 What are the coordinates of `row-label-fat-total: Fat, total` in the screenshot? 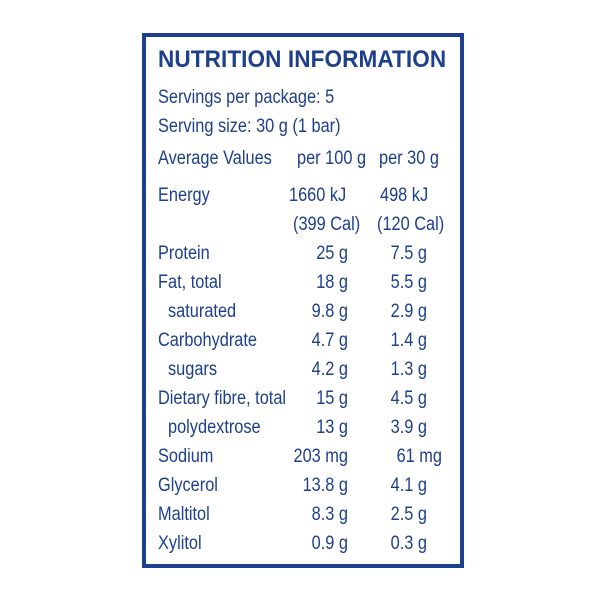 It's located at (190, 282).